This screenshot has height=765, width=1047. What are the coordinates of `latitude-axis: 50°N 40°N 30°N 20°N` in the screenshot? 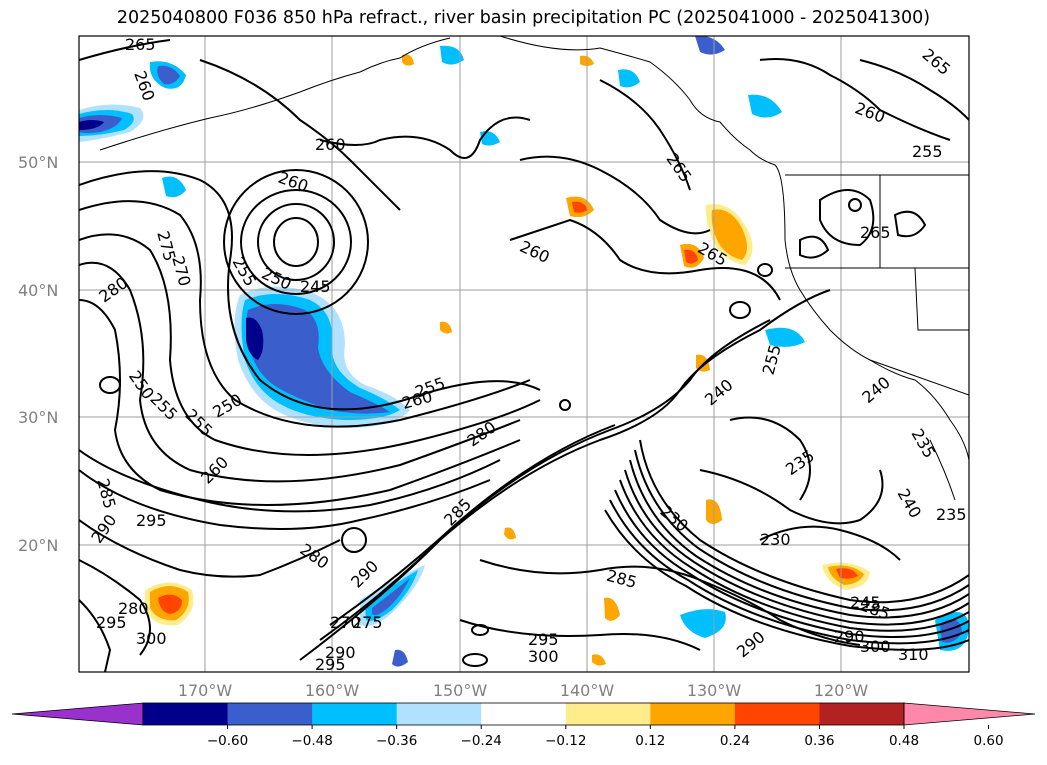 It's located at (38, 354).